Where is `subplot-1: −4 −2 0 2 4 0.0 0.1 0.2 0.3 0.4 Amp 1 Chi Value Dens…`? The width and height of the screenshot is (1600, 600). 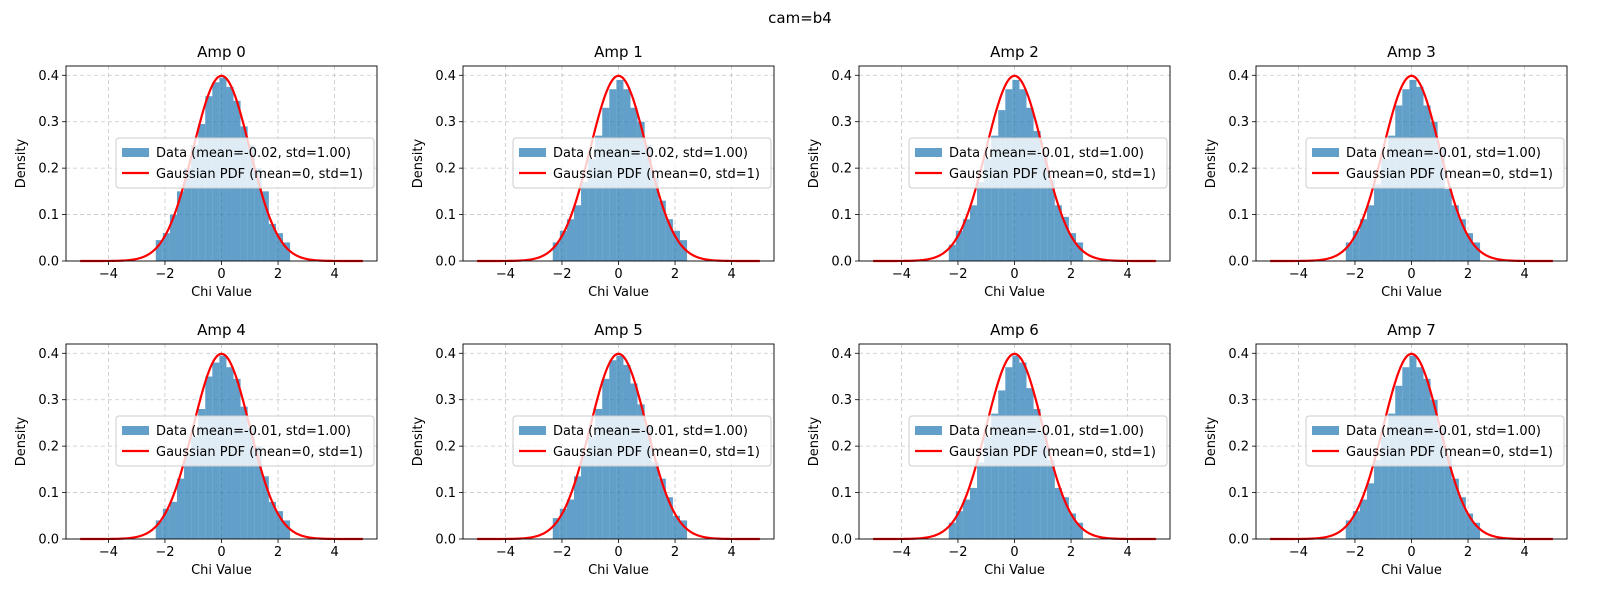
subplot-1: −4 −2 0 2 4 0.0 0.1 0.2 0.3 0.4 Amp 1 Chi Value Dens… is located at coordinates (593, 171).